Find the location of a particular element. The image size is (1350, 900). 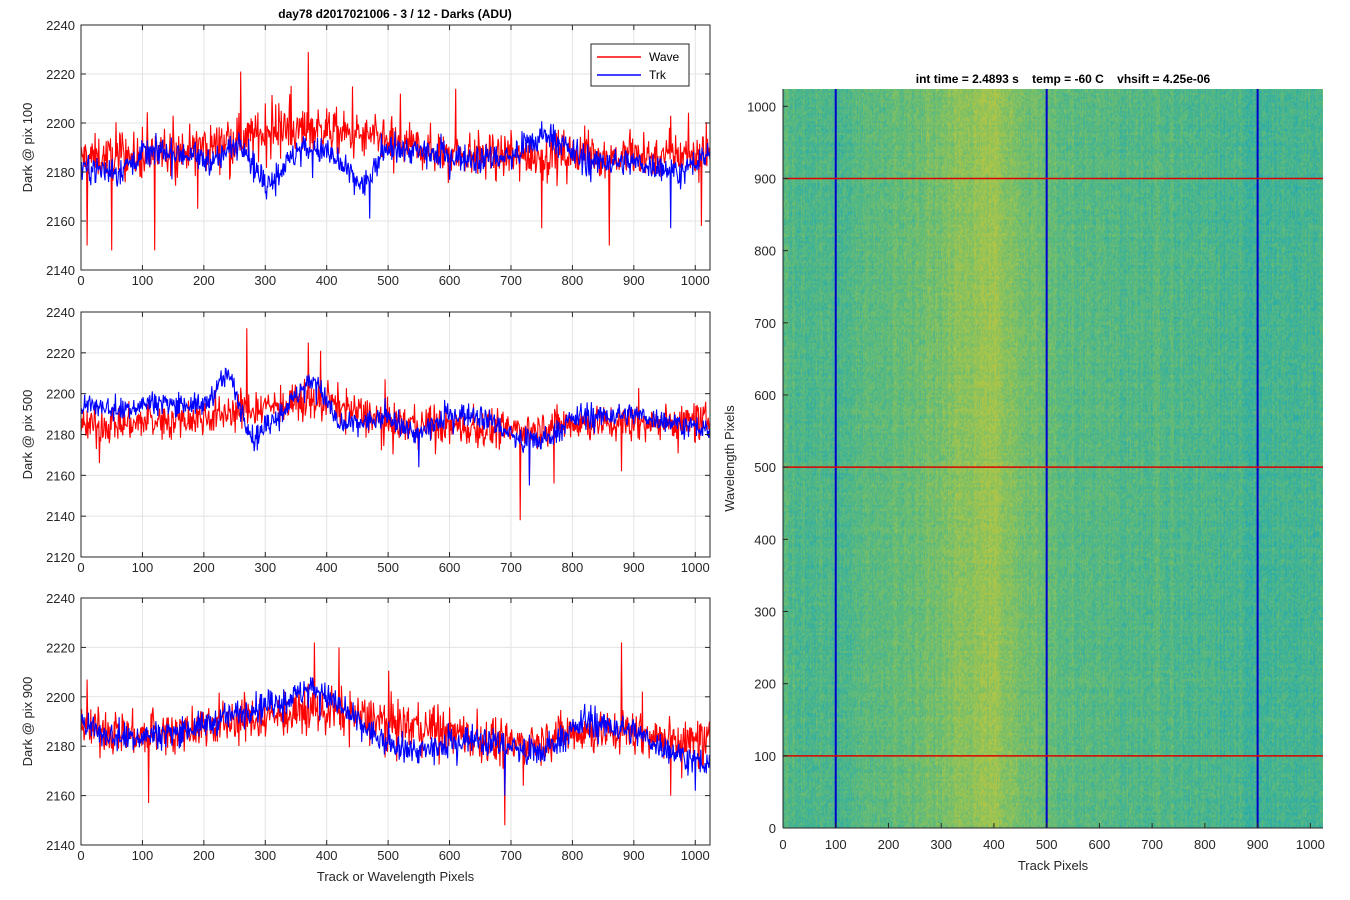

y-tick-label: 100 is located at coordinates (765, 756).